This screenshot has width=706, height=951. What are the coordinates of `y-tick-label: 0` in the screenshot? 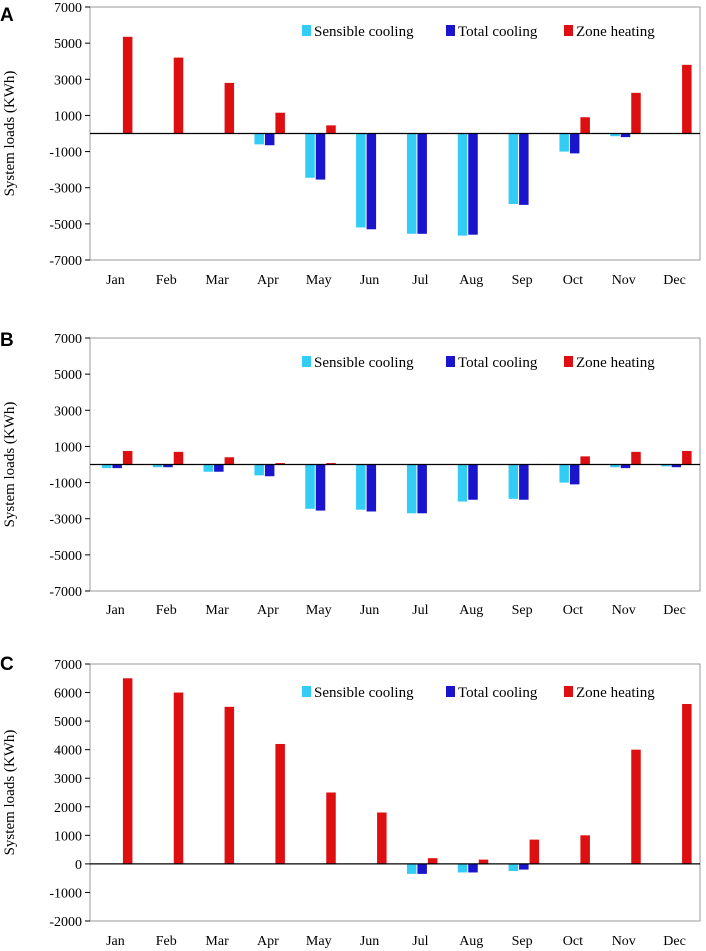 It's located at (78, 865).